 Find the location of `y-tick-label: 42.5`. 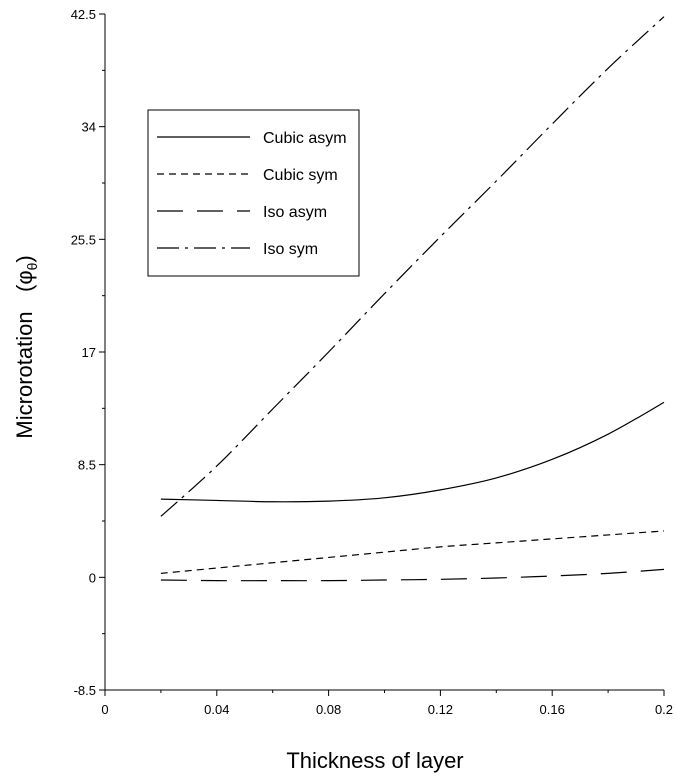

y-tick-label: 42.5 is located at coordinates (83, 14).